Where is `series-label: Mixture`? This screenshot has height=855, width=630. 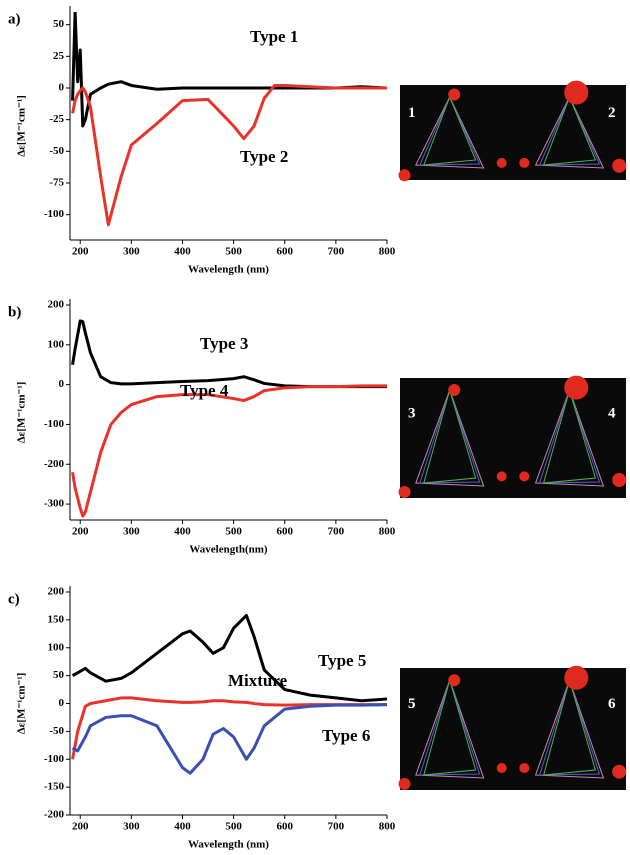
series-label: Mixture is located at coordinates (258, 680).